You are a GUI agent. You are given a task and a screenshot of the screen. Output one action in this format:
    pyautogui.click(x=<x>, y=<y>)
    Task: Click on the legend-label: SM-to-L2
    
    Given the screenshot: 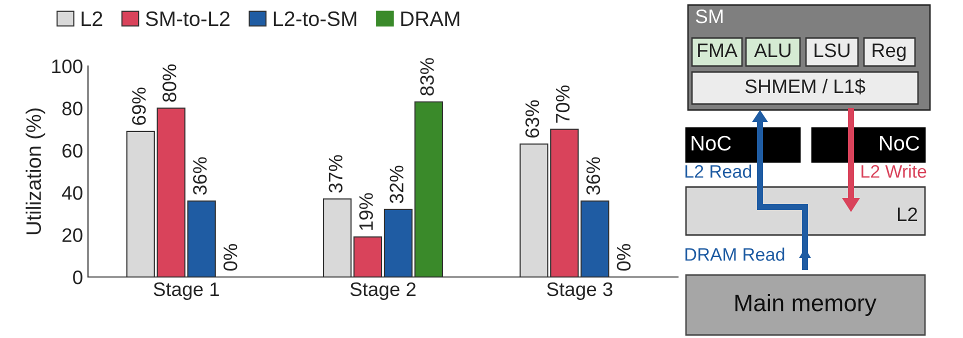 What is the action you would take?
    pyautogui.click(x=188, y=18)
    